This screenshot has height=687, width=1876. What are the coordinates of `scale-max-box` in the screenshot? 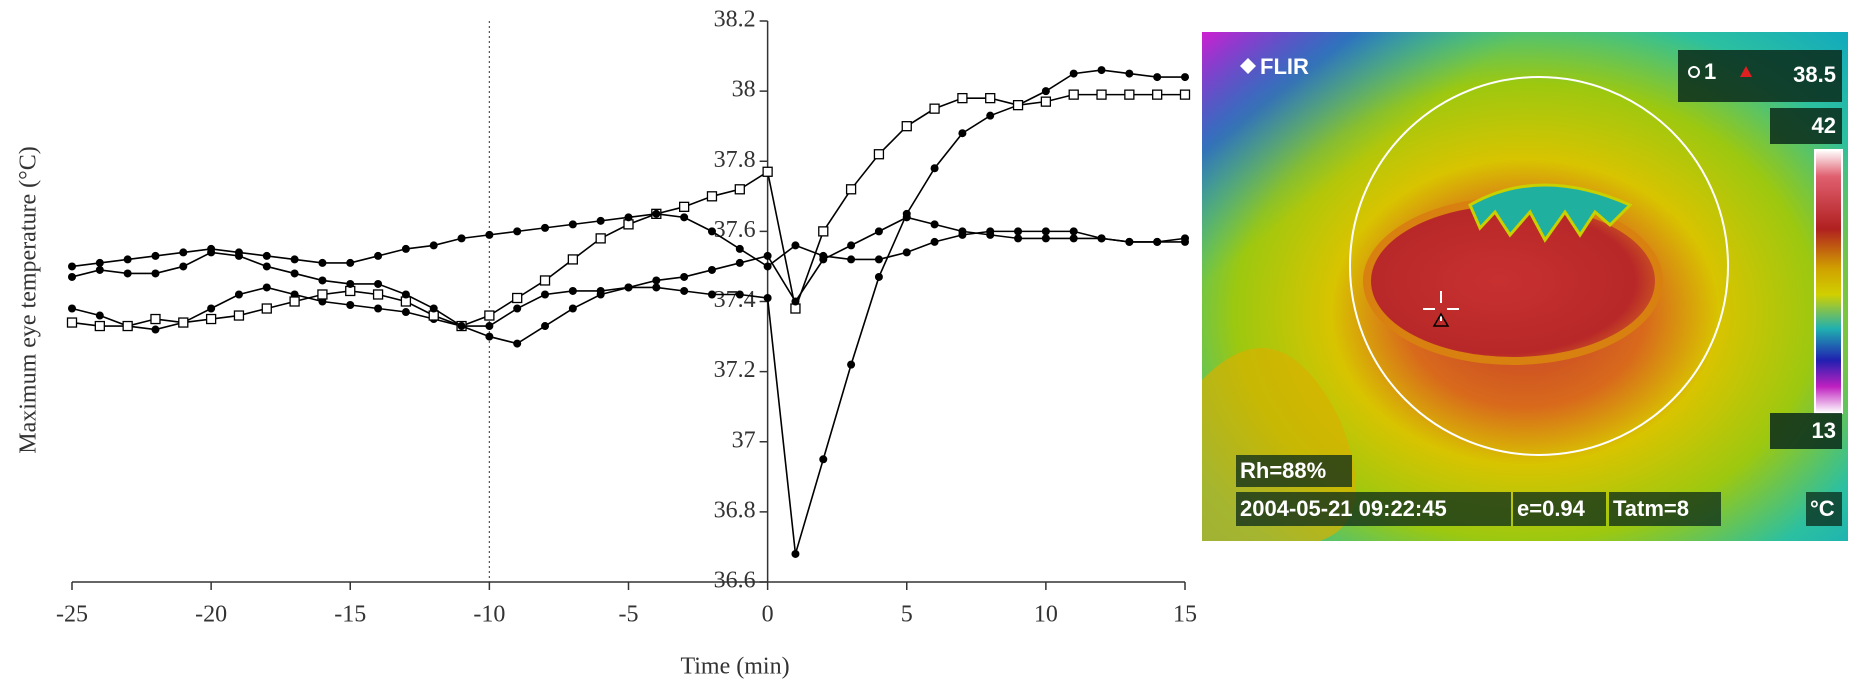 It's located at (1806, 126).